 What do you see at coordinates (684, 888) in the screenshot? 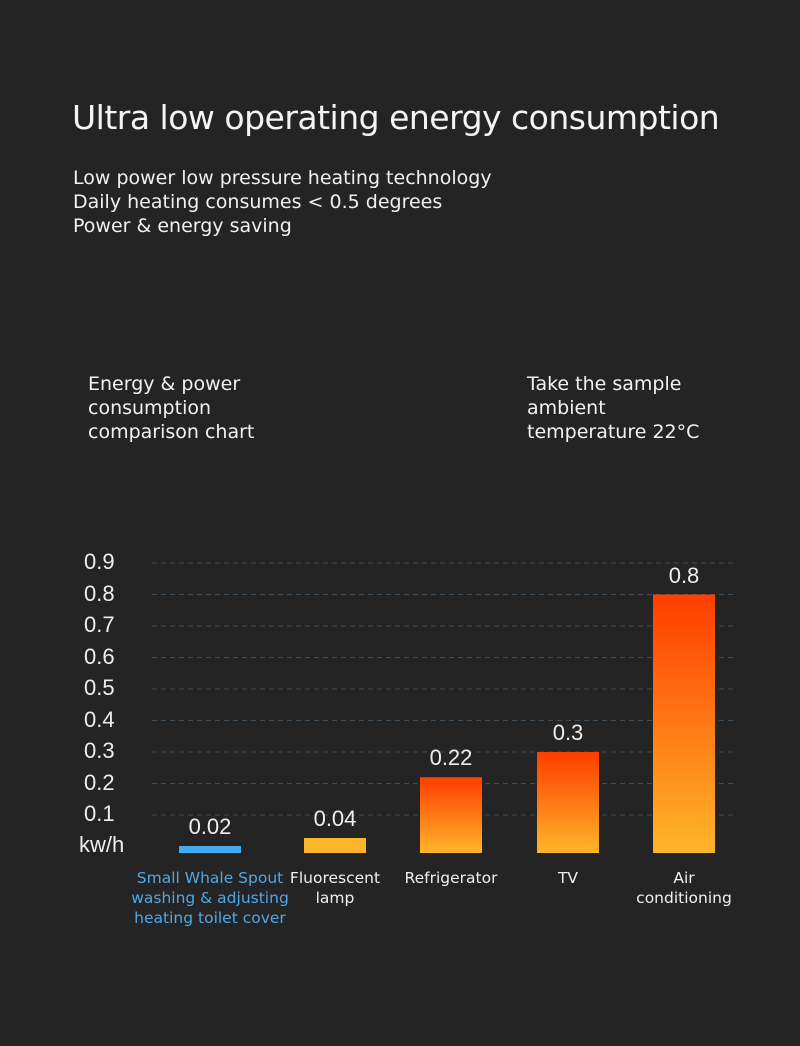
I see `x-tick-label: Air conditioning` at bounding box center [684, 888].